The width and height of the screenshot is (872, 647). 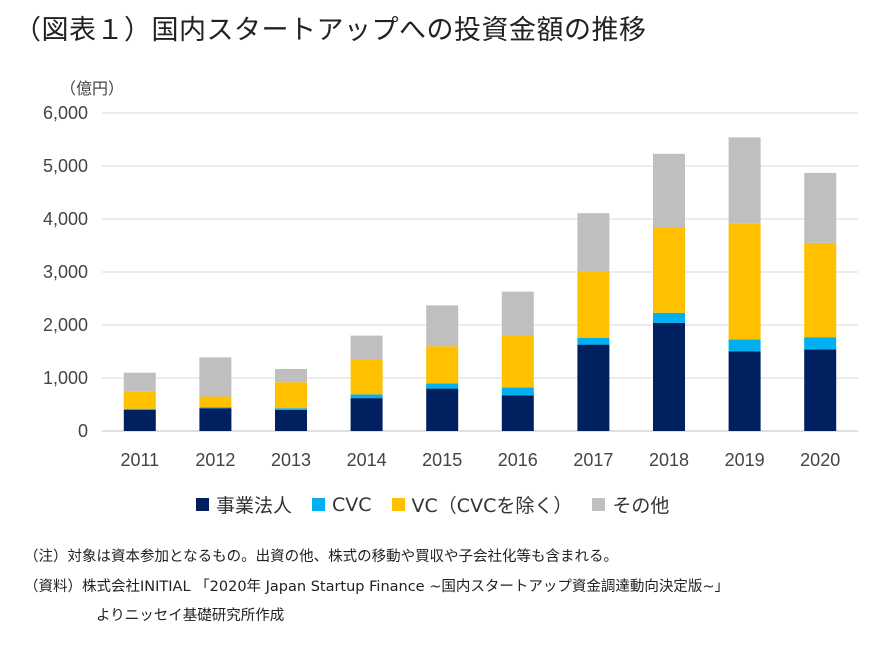 What do you see at coordinates (367, 460) in the screenshot?
I see `x-tick-label: 2014` at bounding box center [367, 460].